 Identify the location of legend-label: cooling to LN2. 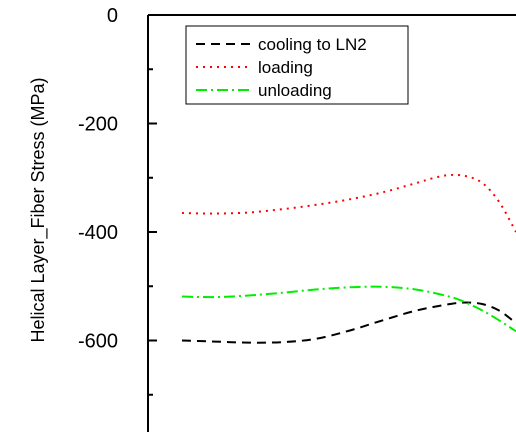
(312, 44).